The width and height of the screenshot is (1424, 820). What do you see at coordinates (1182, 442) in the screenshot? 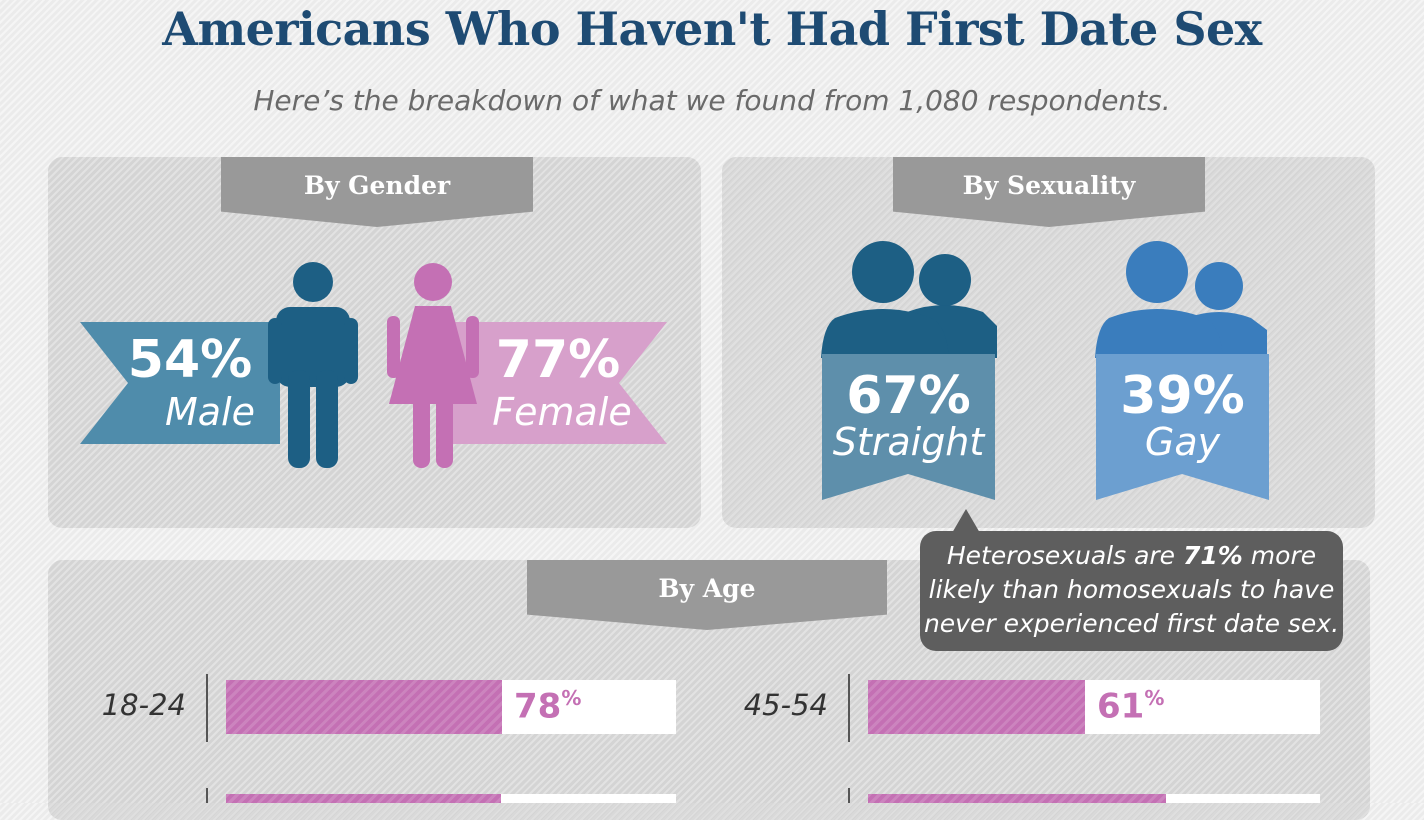
I see `gay-label: Gay` at bounding box center [1182, 442].